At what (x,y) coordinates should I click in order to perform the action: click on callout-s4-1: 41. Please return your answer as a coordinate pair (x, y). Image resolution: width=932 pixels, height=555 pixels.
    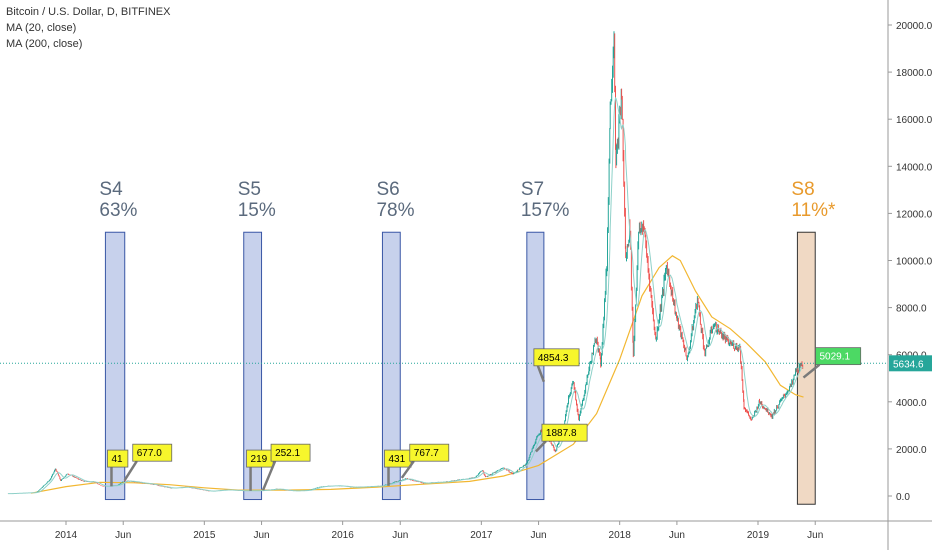
    Looking at the image, I should click on (118, 468).